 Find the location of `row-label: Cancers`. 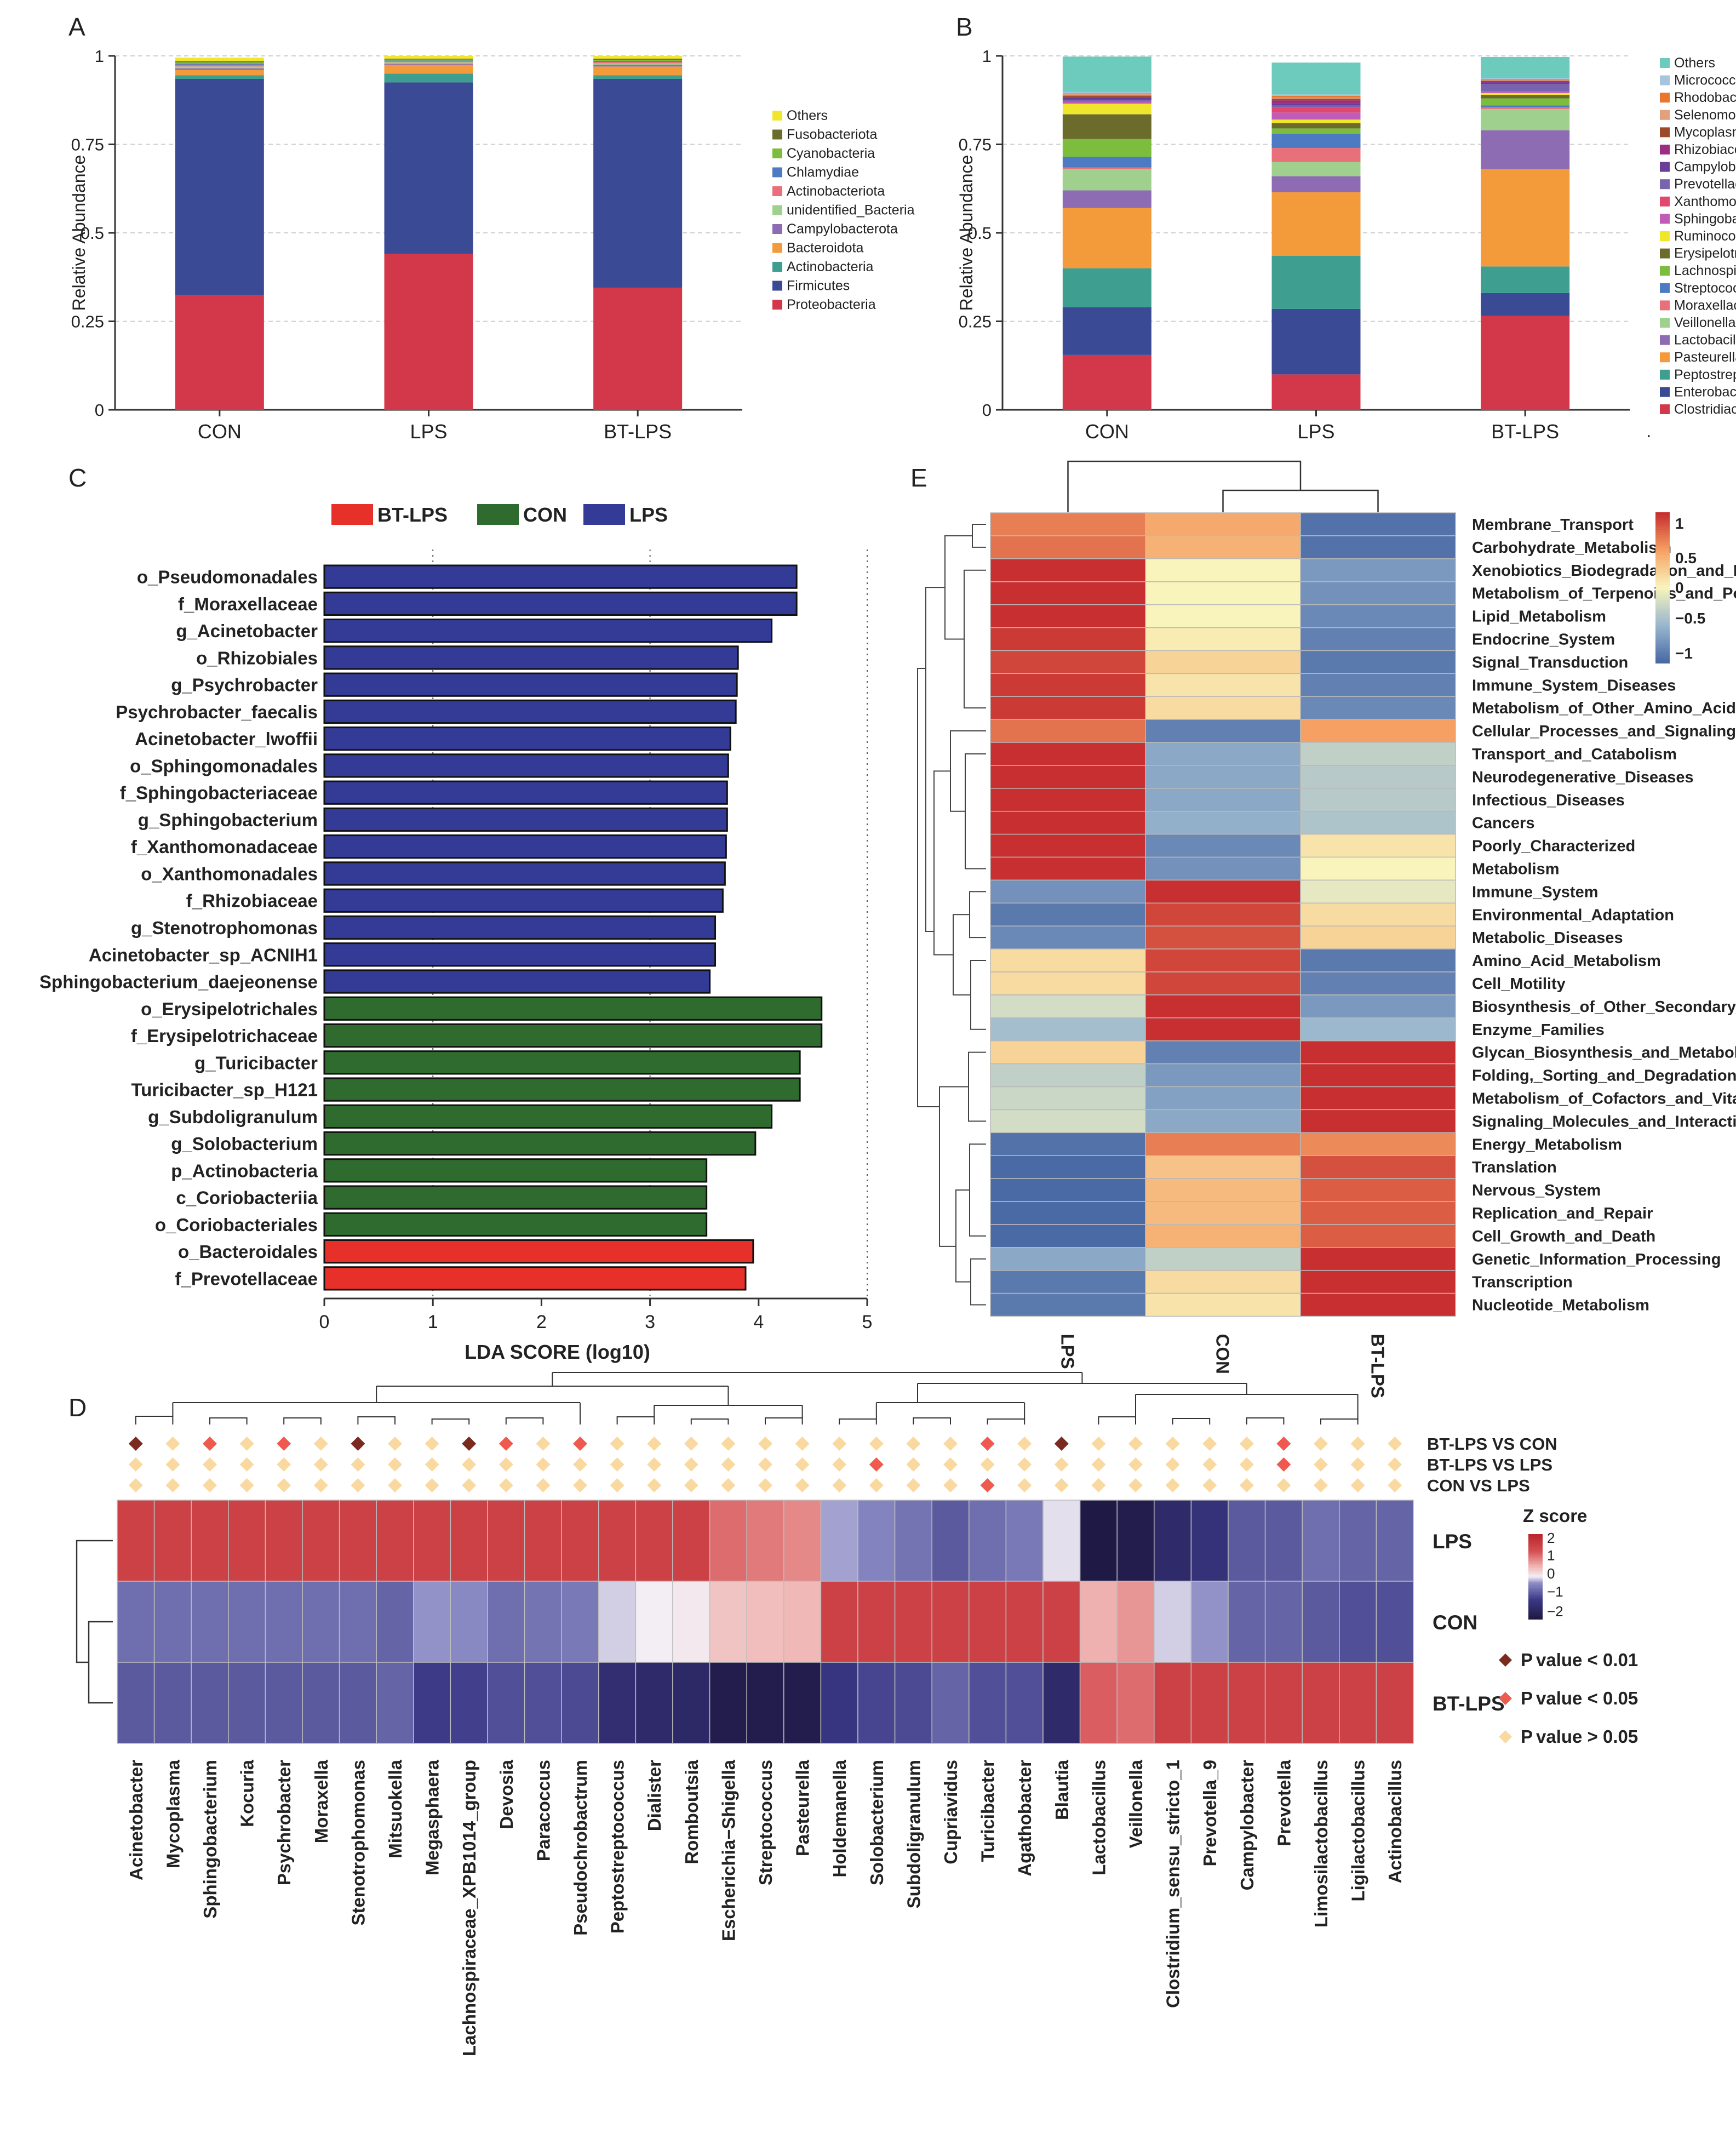

row-label: Cancers is located at coordinates (1503, 823).